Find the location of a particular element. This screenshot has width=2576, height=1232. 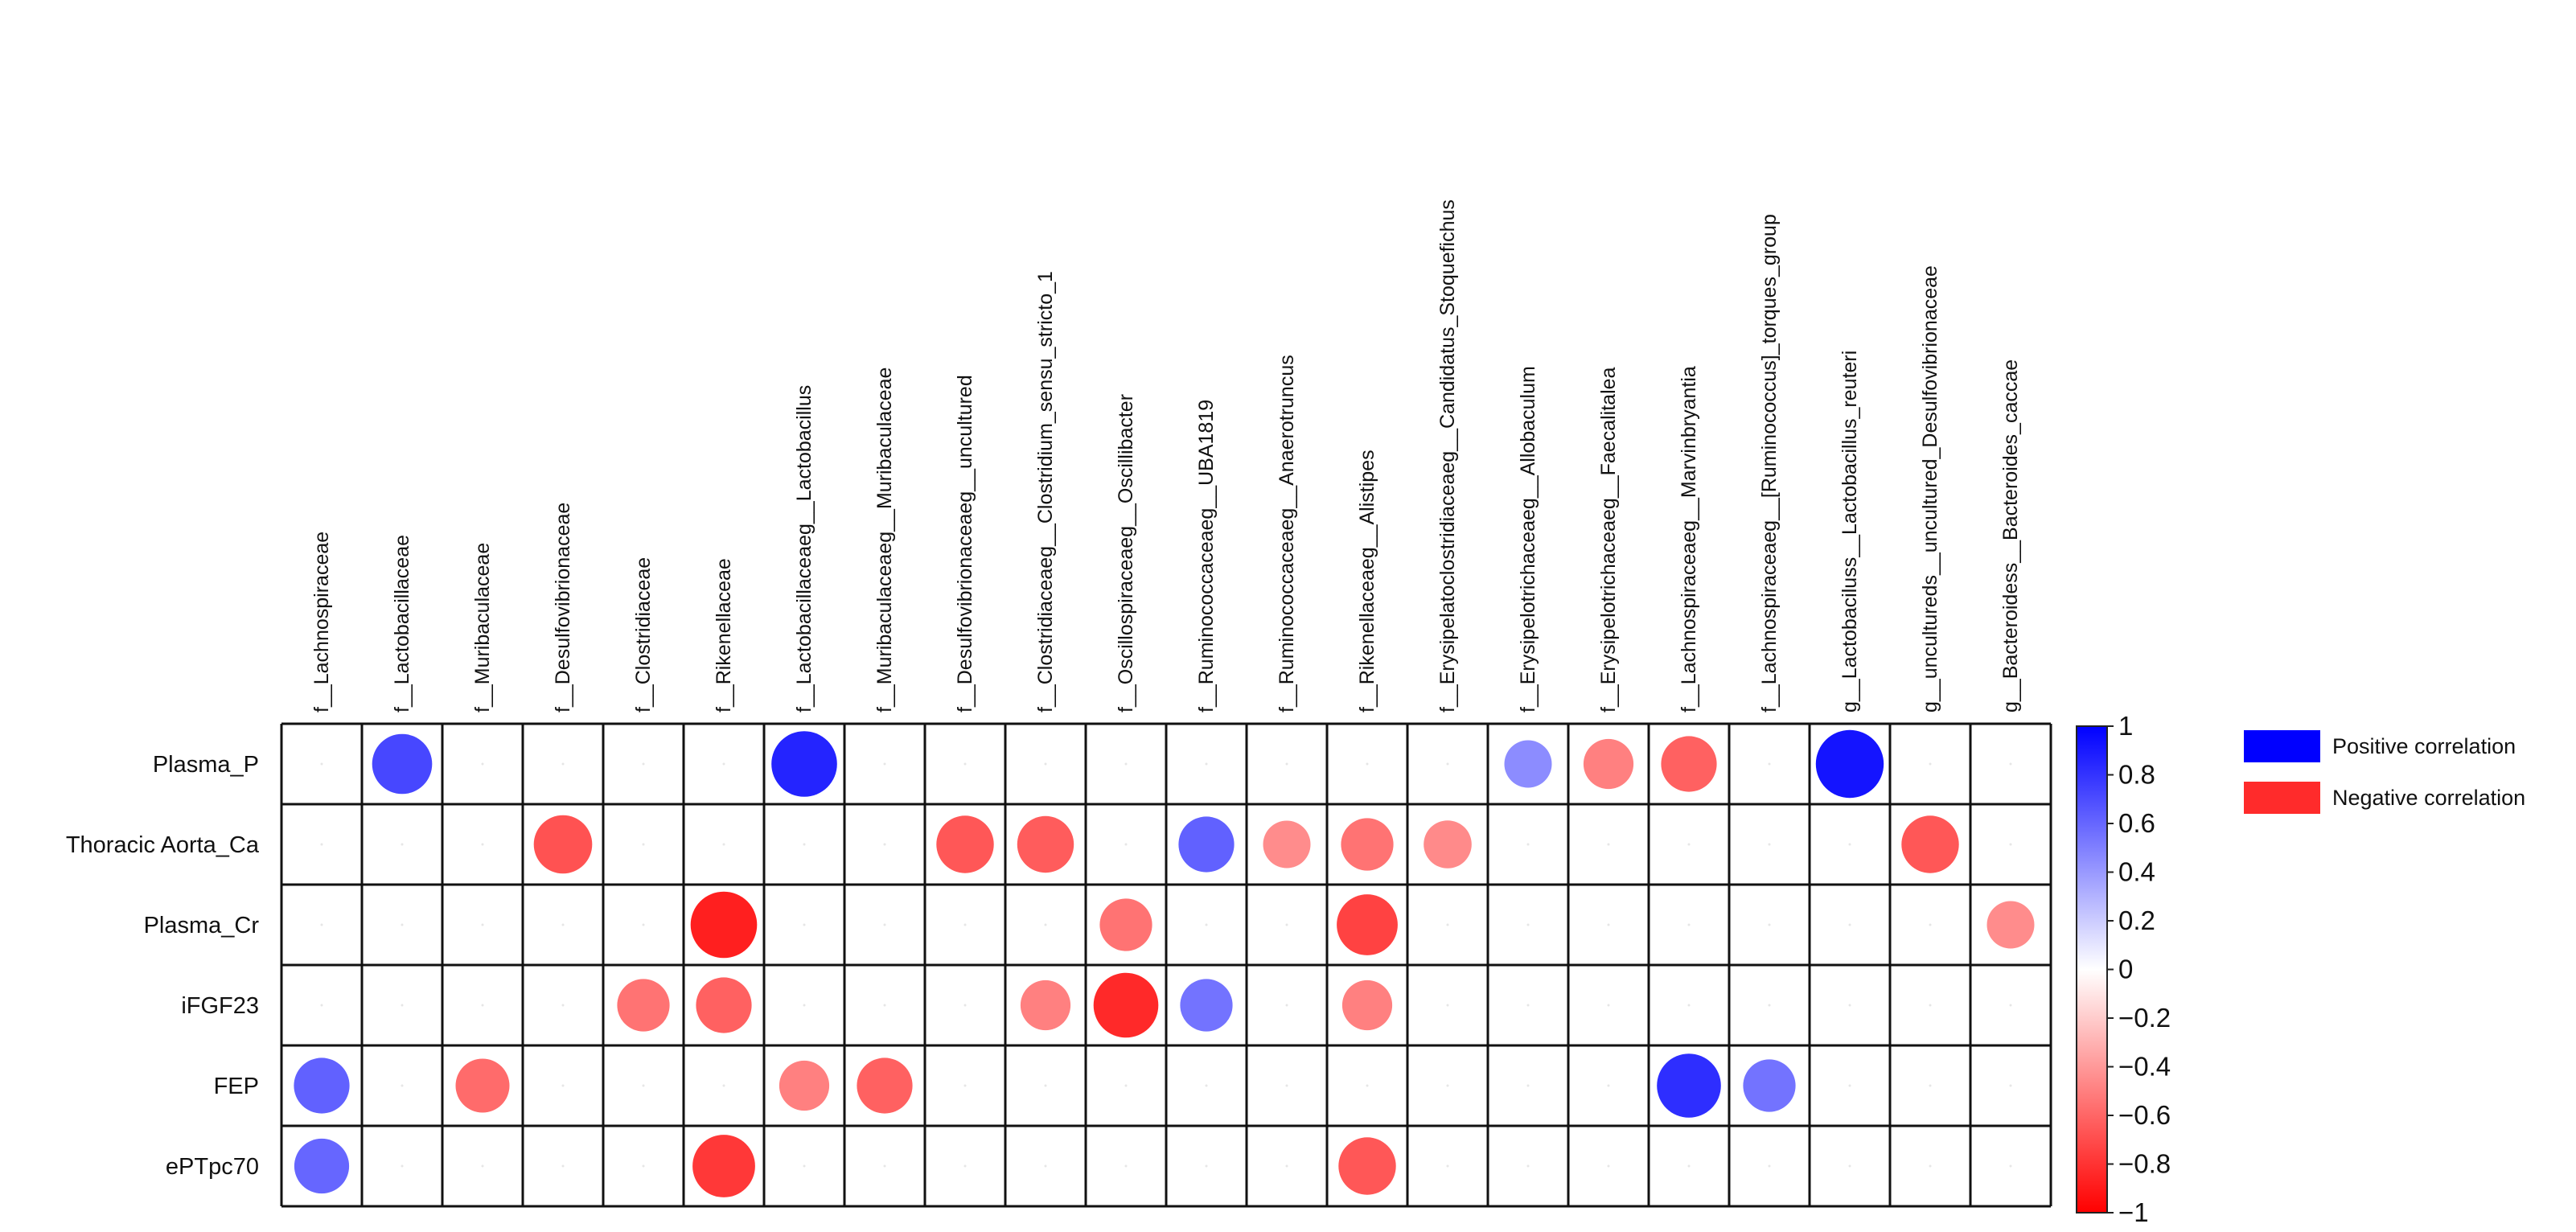

colorbar-tick-label: −0.8 is located at coordinates (2144, 1164).